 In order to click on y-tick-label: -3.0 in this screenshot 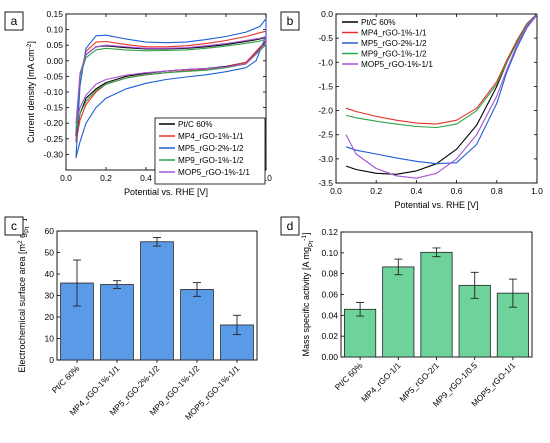, I will do `click(325, 159)`.